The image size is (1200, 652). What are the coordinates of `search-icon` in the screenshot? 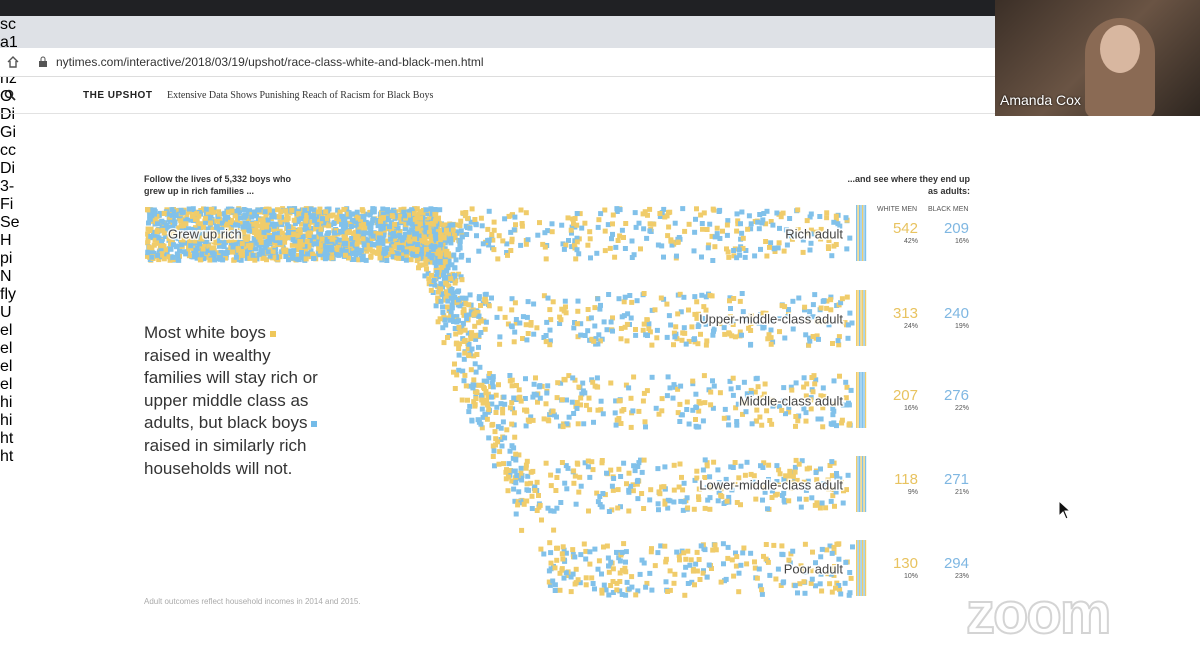 It's located at (10, 95).